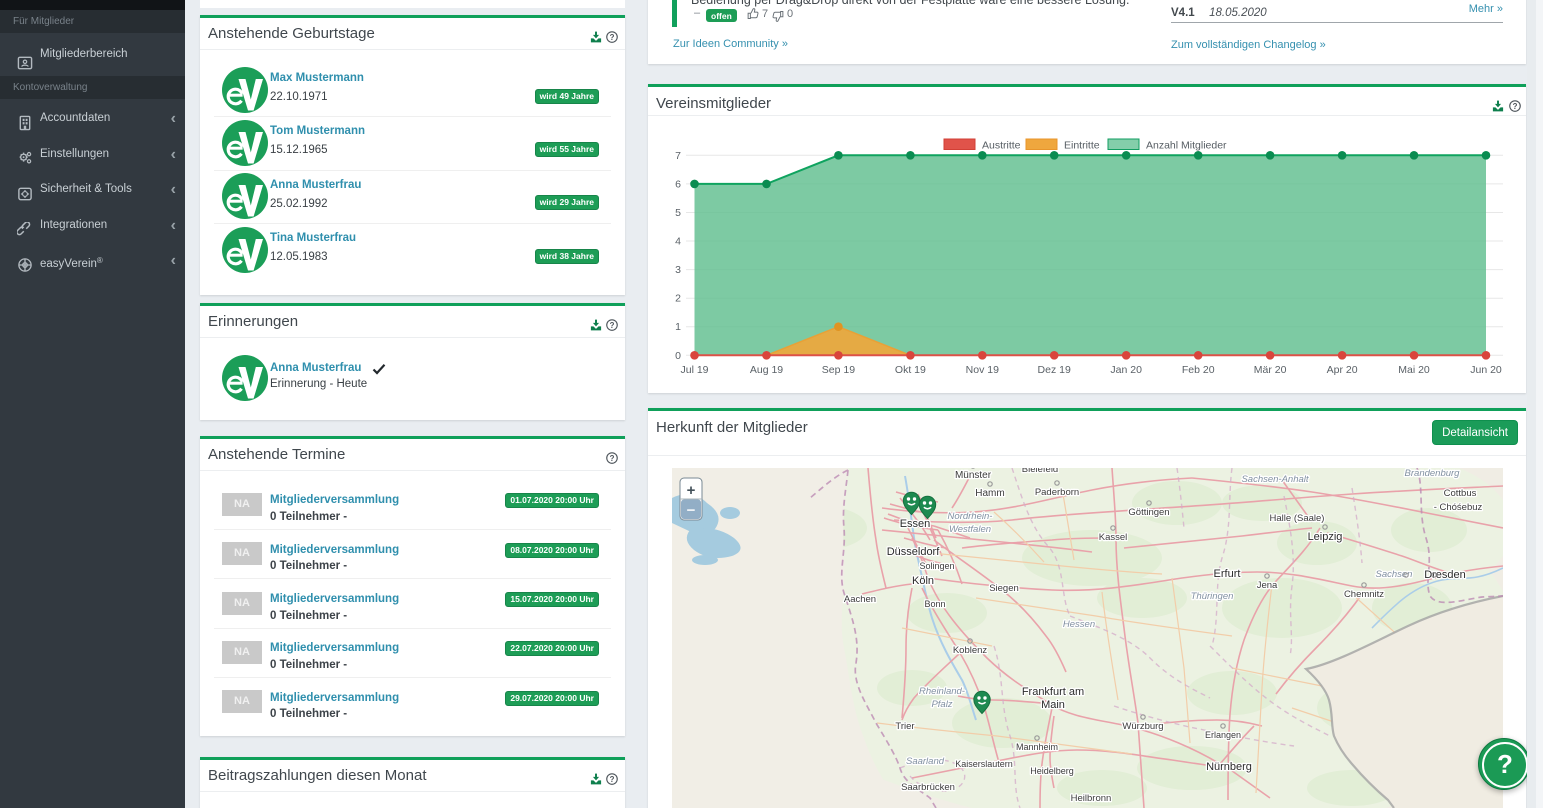 The height and width of the screenshot is (808, 1543). Describe the element at coordinates (982, 370) in the screenshot. I see `svg-text: Nov 19` at that location.